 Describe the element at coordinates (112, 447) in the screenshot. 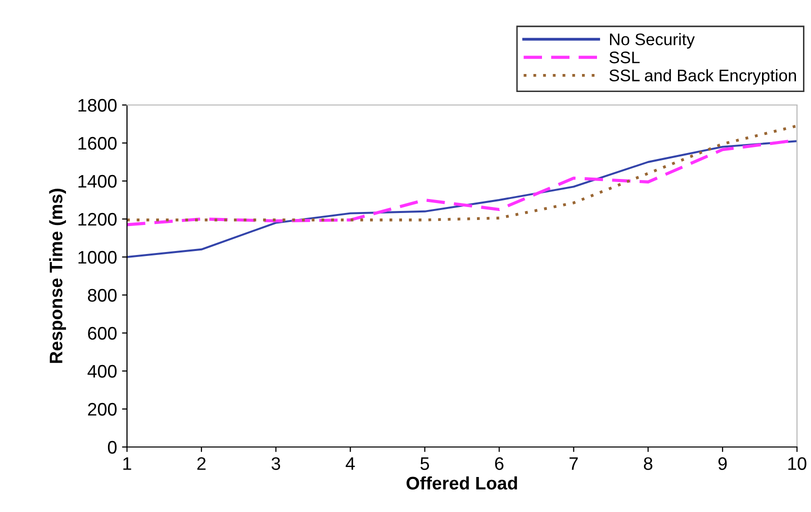

I see `y-tick-label: 0` at that location.